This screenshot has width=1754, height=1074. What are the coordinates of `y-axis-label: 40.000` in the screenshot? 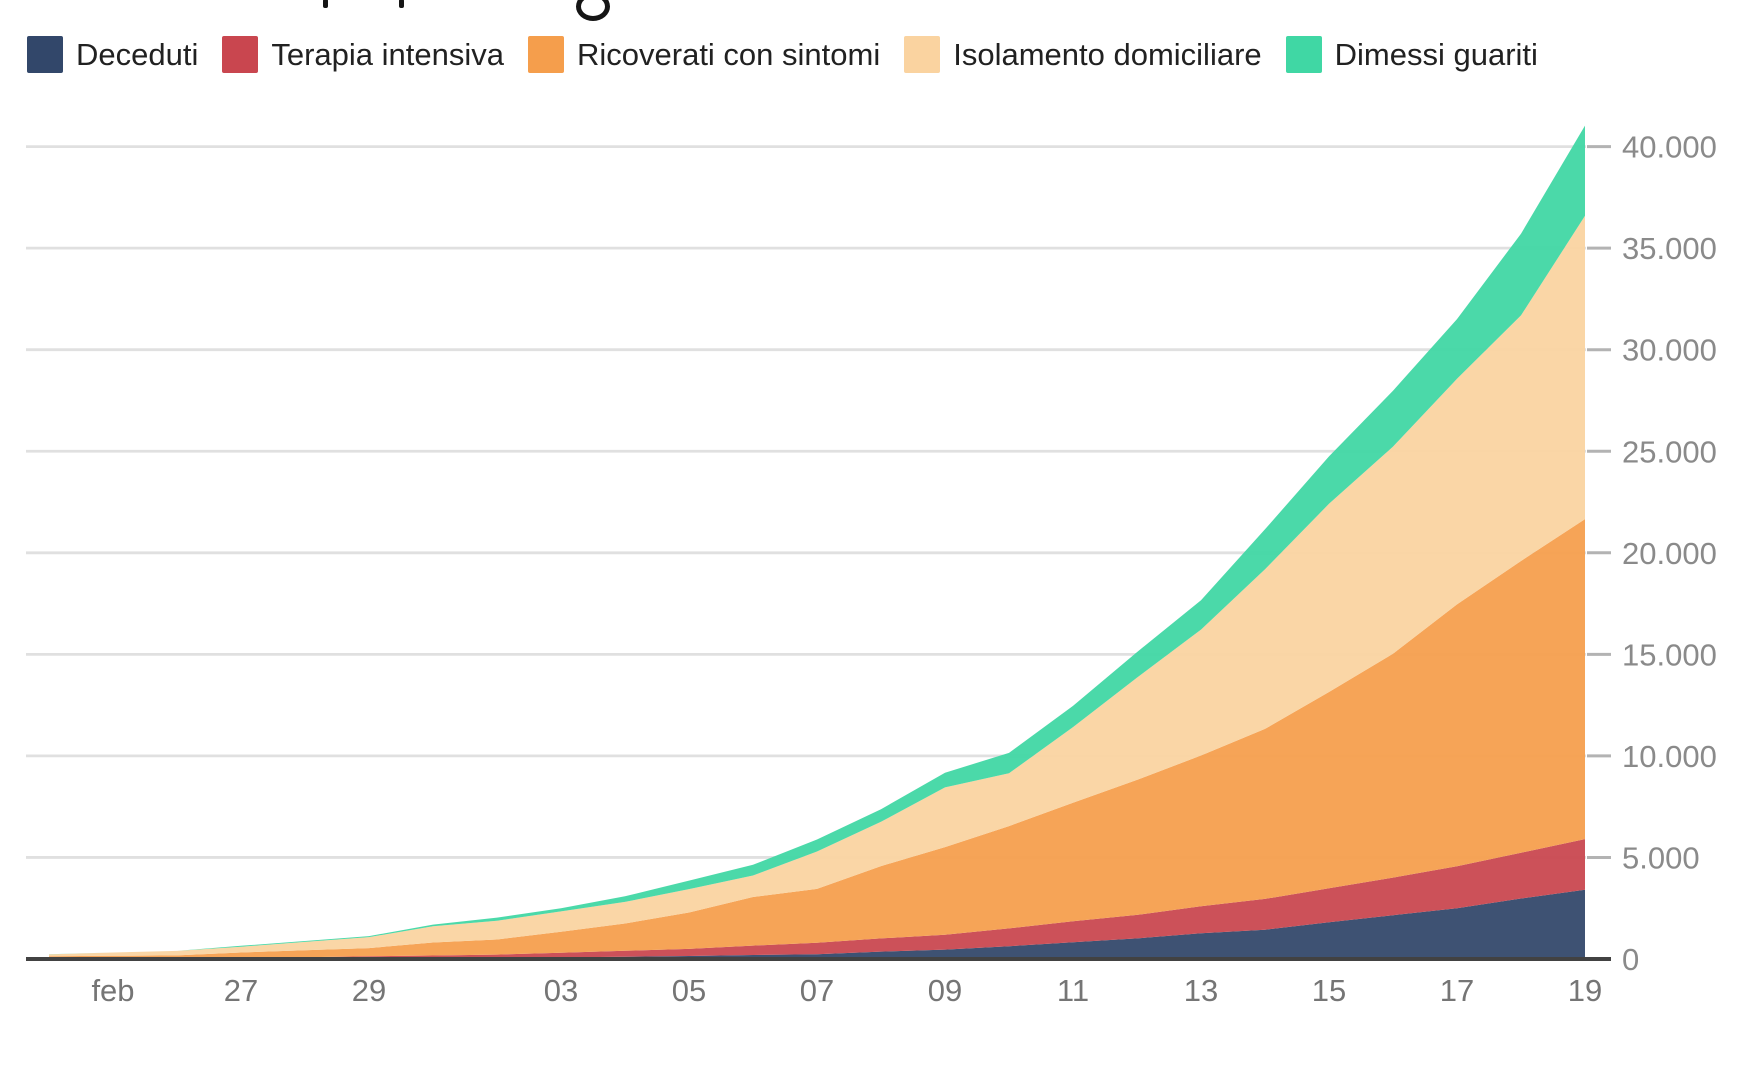 It's located at (1669, 147).